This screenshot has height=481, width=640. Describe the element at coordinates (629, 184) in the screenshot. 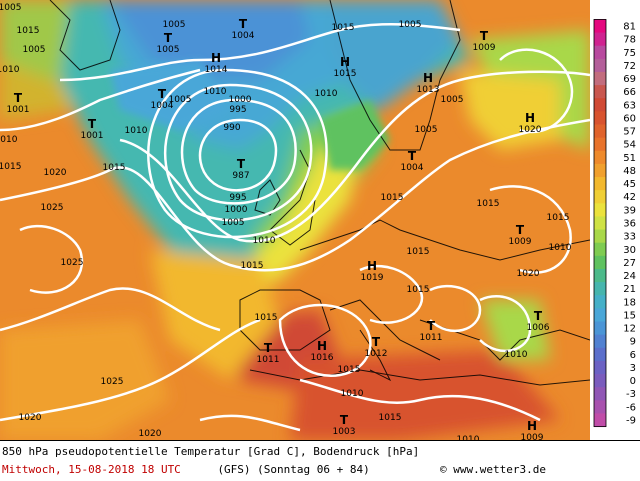

I see `scale-tick-label: 45` at that location.